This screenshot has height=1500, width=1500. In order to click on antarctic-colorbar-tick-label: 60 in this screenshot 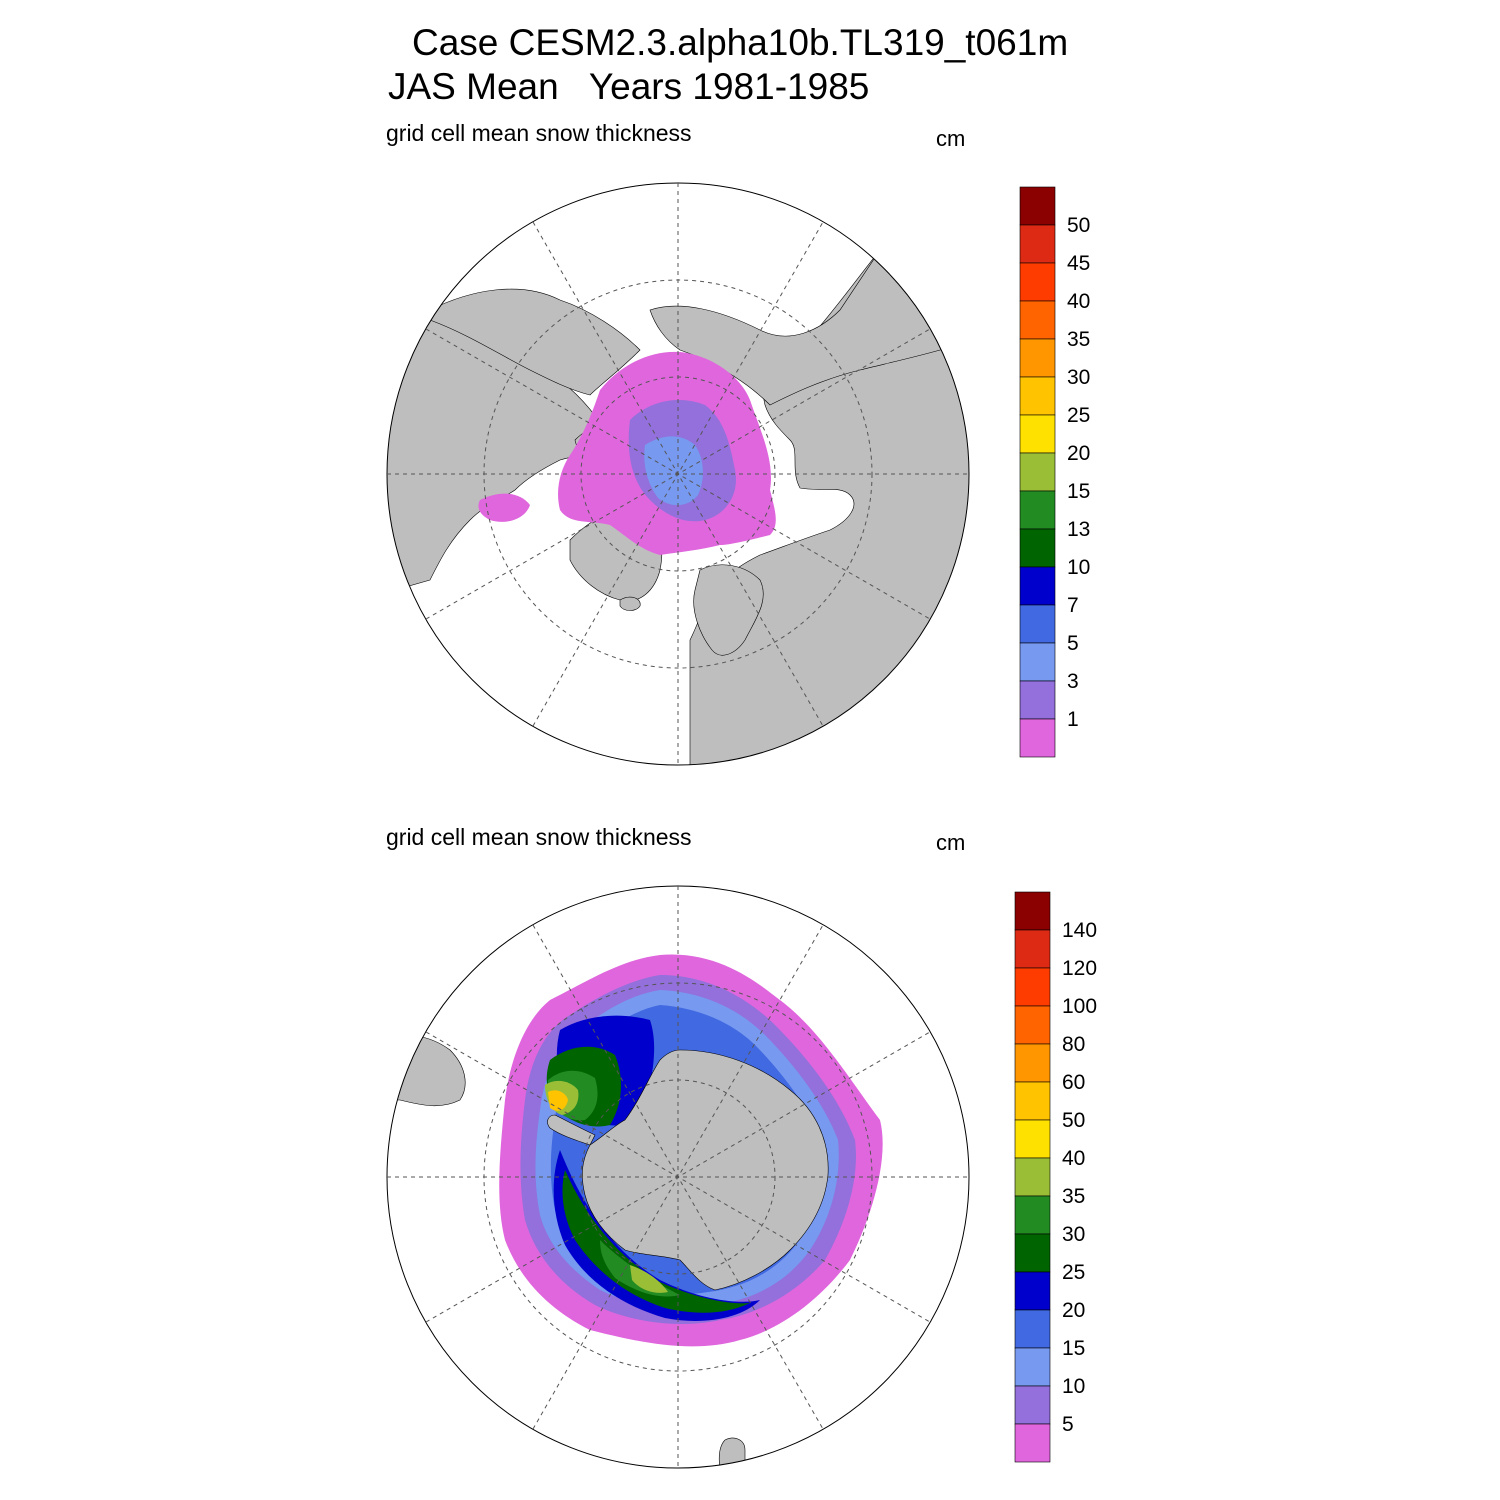, I will do `click(1073, 1082)`.